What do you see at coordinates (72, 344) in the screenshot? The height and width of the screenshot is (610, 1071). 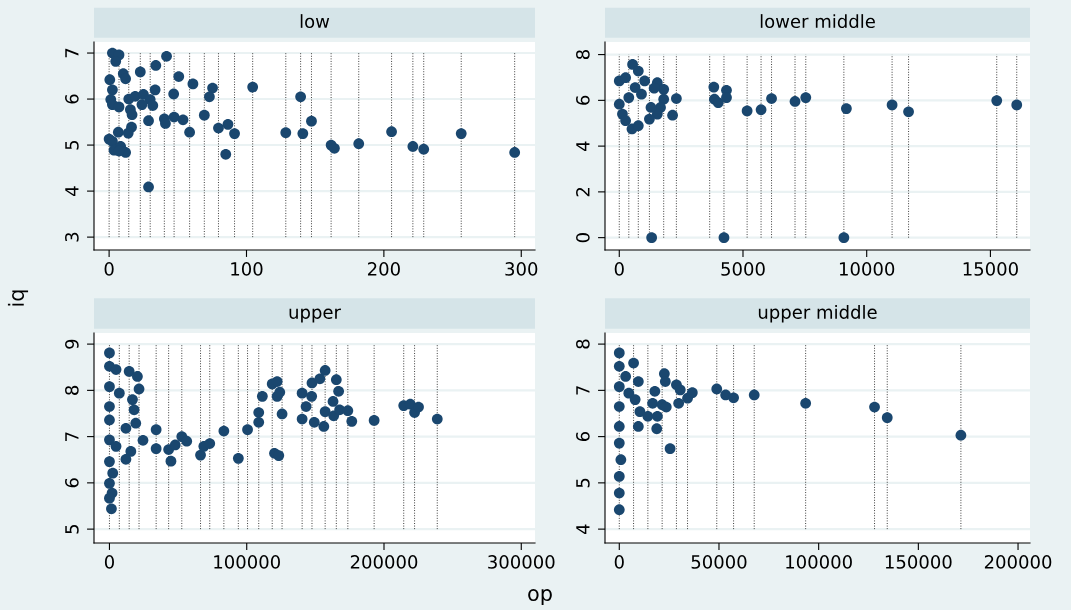 I see `y-tick-label: 9` at bounding box center [72, 344].